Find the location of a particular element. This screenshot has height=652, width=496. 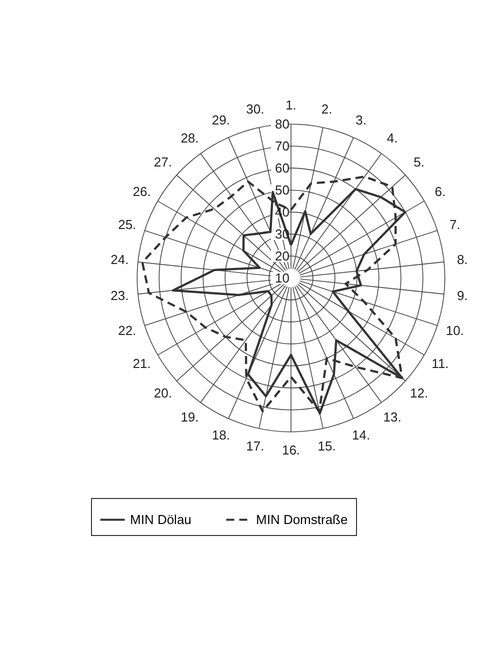

spoke-label: 2. is located at coordinates (326, 108).